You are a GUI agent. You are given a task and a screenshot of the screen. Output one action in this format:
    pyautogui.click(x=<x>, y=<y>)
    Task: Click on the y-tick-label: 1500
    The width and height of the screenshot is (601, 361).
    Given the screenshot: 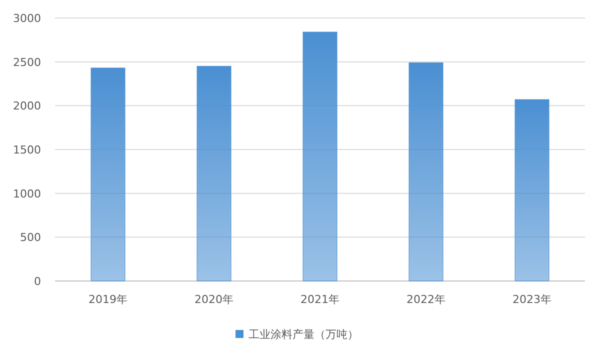 What is the action you would take?
    pyautogui.click(x=27, y=150)
    